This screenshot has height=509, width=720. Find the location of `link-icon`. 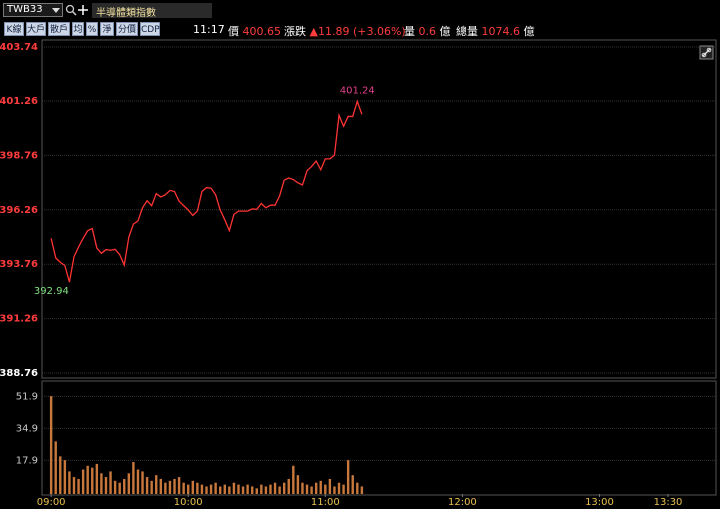

link-icon is located at coordinates (706, 52).